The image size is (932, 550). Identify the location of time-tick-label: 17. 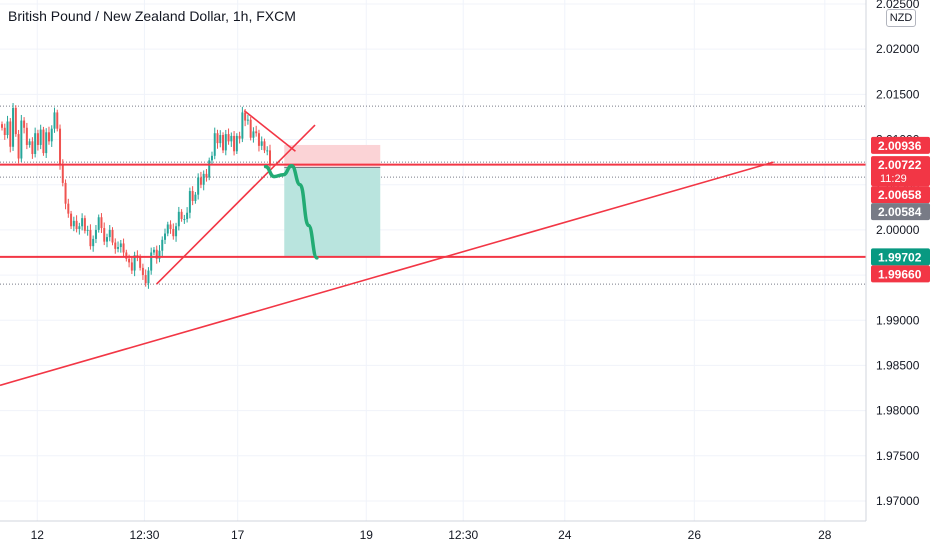
(238, 535).